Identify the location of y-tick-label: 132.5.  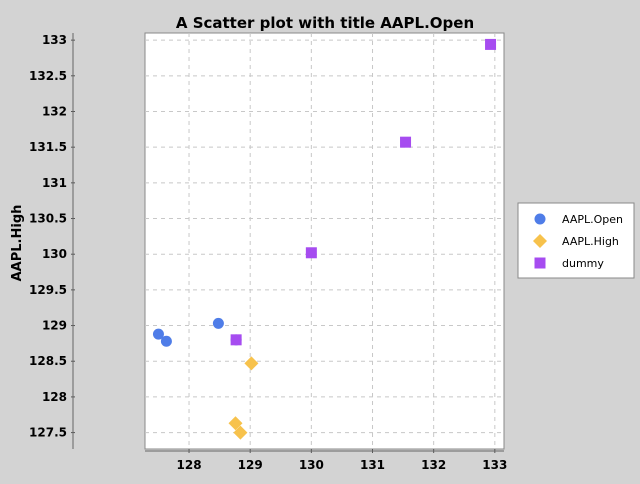
(48, 76).